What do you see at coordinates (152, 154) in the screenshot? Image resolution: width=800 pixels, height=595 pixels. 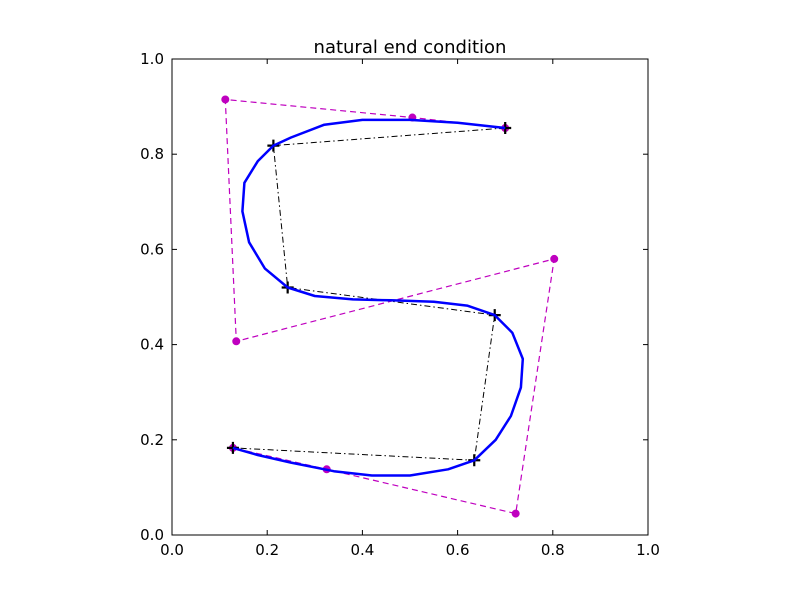 I see `y-tick-label: 0.8` at bounding box center [152, 154].